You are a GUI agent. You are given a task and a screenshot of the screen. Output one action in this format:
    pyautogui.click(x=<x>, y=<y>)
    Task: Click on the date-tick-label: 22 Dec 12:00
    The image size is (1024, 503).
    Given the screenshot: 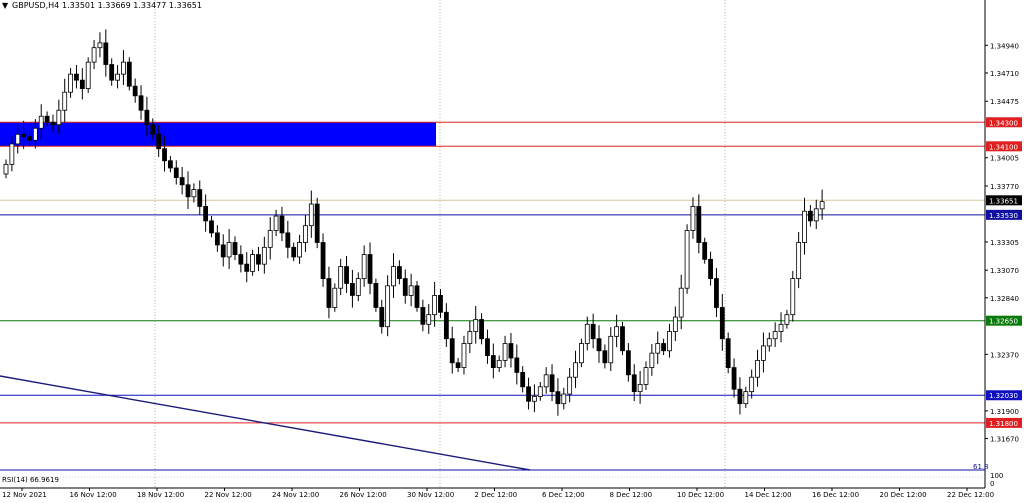 What is the action you would take?
    pyautogui.click(x=970, y=495)
    